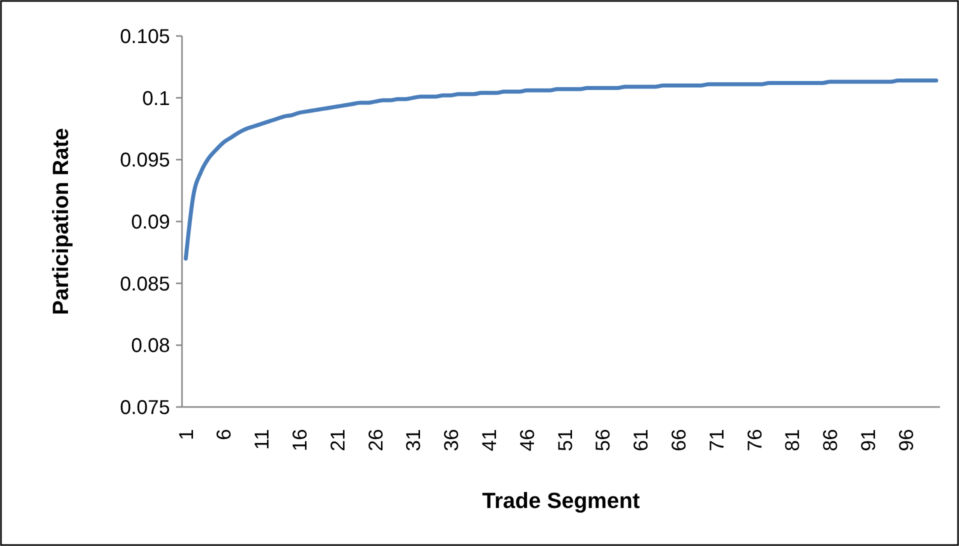  What do you see at coordinates (225, 434) in the screenshot?
I see `x-tick-label: 6` at bounding box center [225, 434].